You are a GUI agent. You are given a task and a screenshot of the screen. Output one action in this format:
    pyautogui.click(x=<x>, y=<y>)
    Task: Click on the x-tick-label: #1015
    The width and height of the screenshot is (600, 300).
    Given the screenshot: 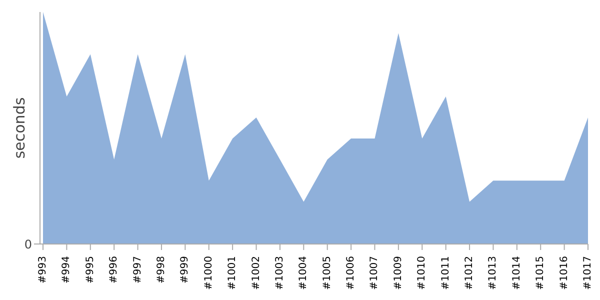 What is the action you would take?
    pyautogui.click(x=540, y=273)
    